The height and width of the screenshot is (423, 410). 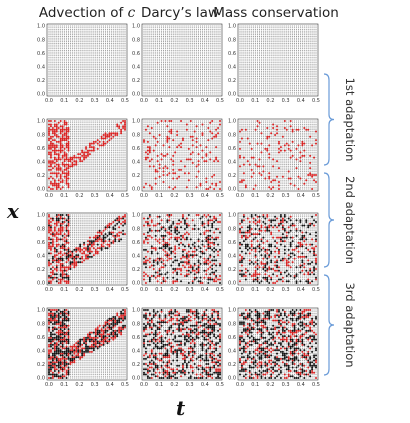 What do you see at coordinates (41, 68) in the screenshot?
I see `y-tick-label: 0.4` at bounding box center [41, 68].